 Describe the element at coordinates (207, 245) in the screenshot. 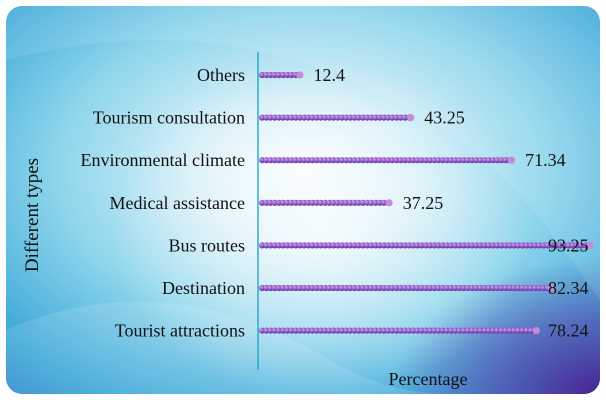

I see `category-label-bus-routes: Bus routes` at that location.